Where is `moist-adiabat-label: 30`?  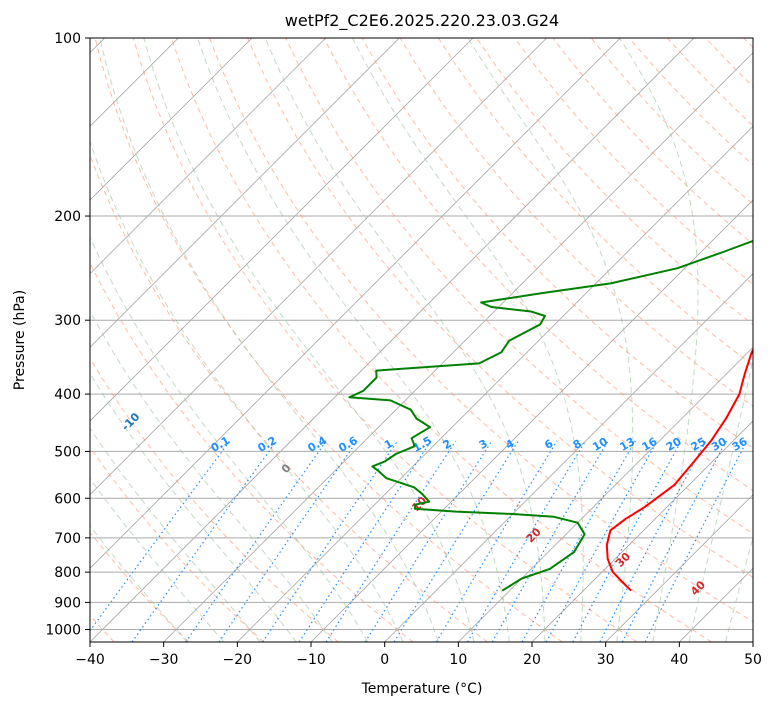 moist-adiabat-label: 30 is located at coordinates (623, 560).